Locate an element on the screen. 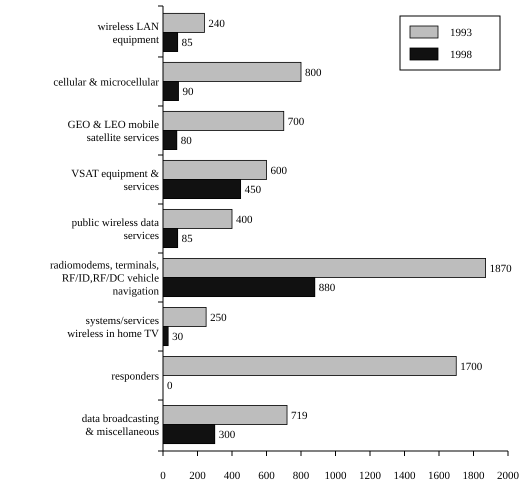  data-label: 250 is located at coordinates (219, 318).